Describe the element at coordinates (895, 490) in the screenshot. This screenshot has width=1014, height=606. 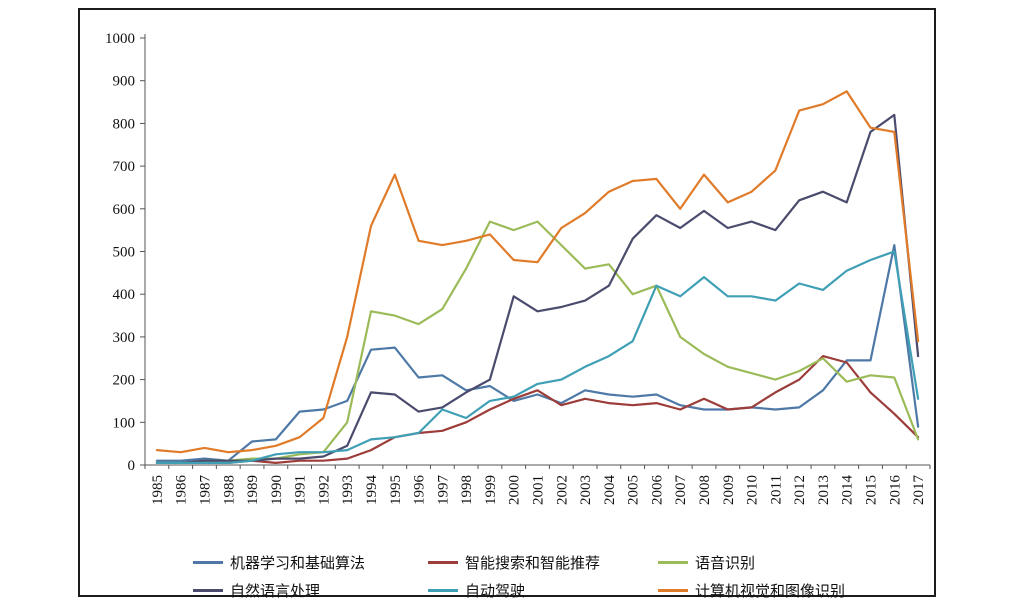
I see `x-tick-label: 2016` at that location.